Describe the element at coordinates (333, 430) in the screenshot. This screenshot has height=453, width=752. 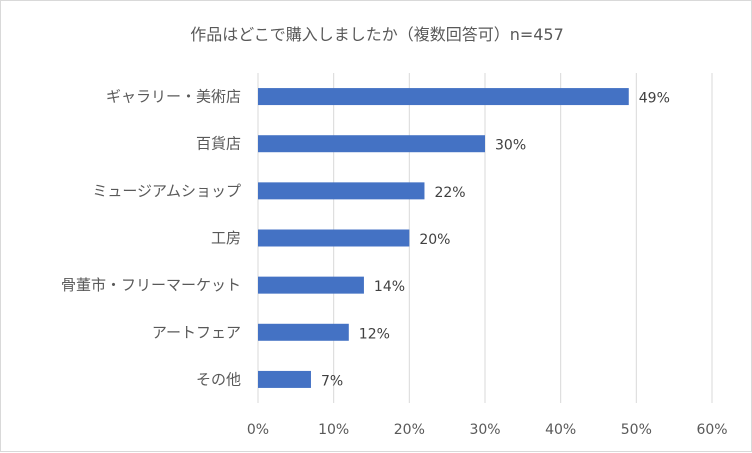
I see `x-tick-label: 10%` at that location.